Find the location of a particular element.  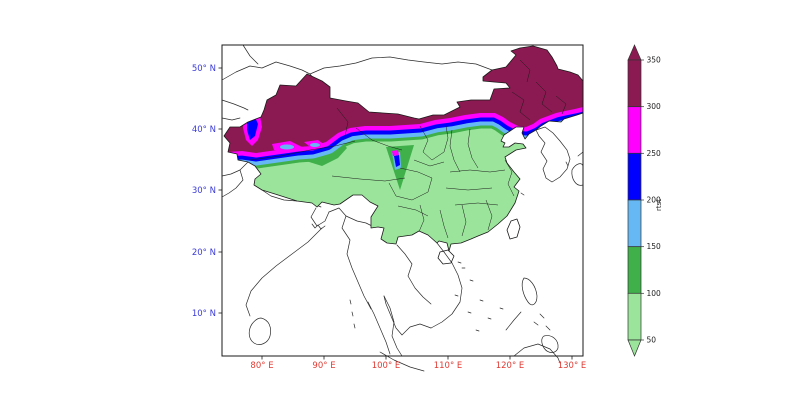

coast-gulf-thailand is located at coordinates (407, 315).